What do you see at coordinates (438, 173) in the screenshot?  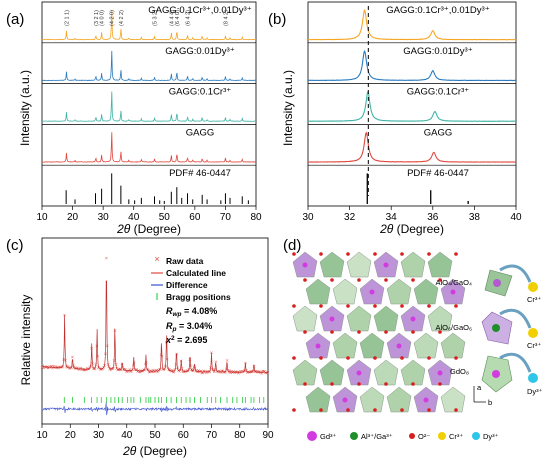 I see `panel-b-ref-label: PDF# 46-0447` at bounding box center [438, 173].